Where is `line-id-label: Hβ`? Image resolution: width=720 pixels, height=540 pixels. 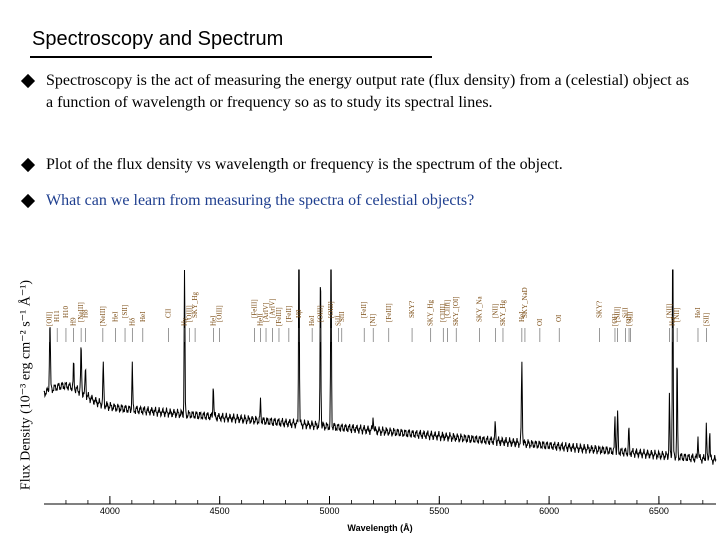 line-id-label: Hβ is located at coordinates (299, 313).